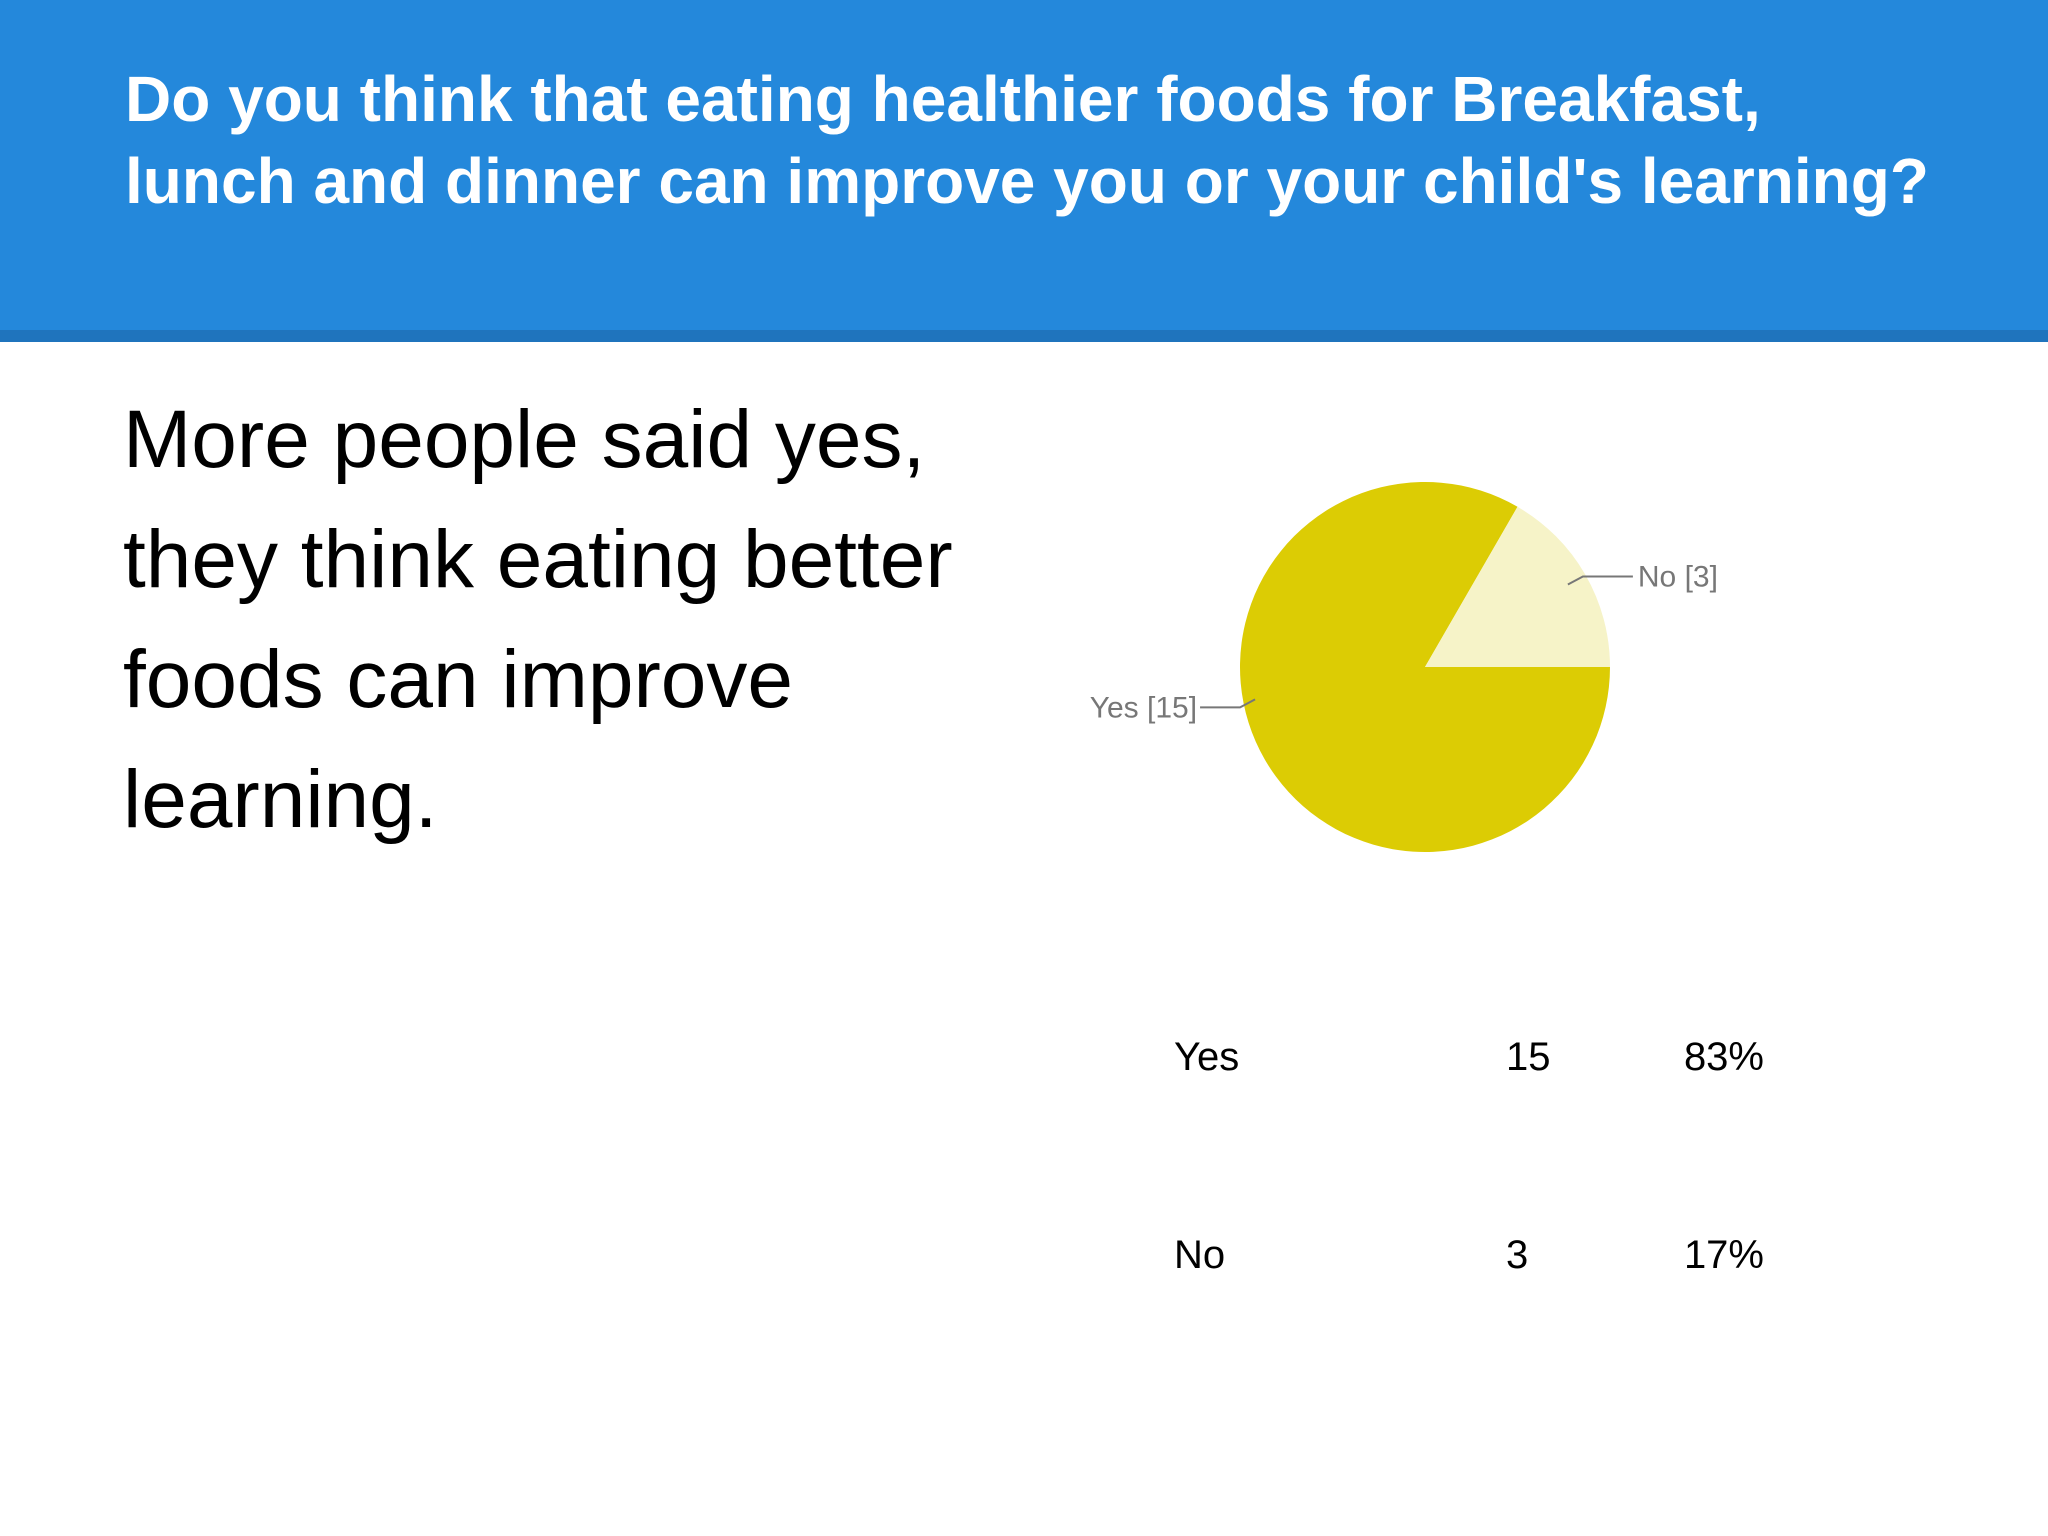 This screenshot has height=1536, width=2048. Describe the element at coordinates (1469, 1134) in the screenshot. I see `table-row: Yes 15 83%` at that location.